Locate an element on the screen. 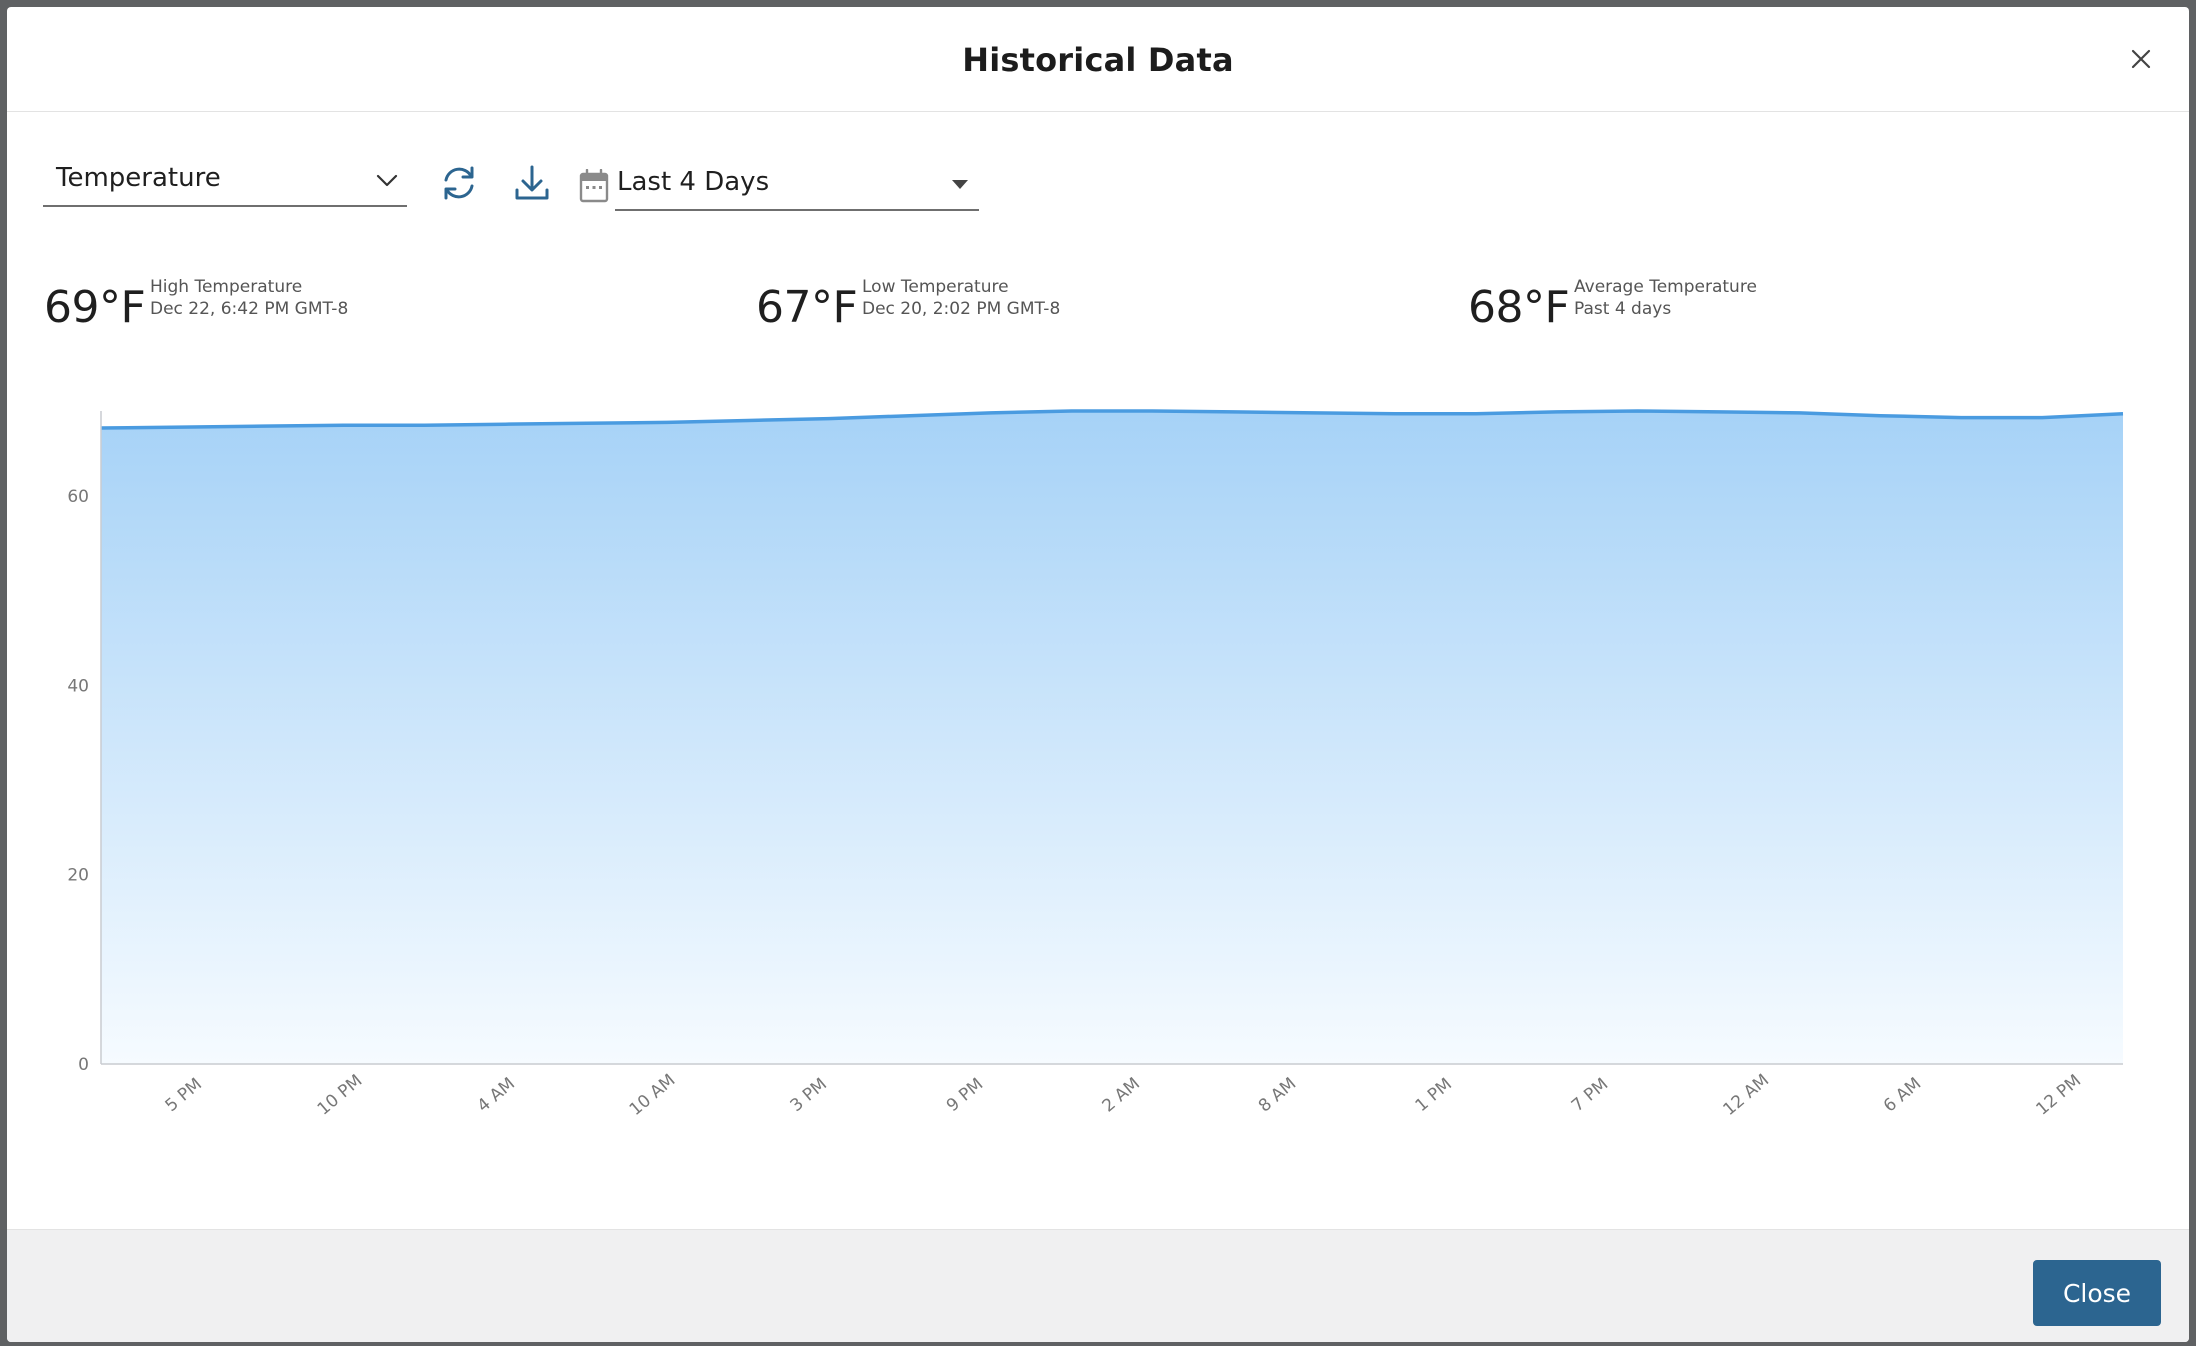 The width and height of the screenshot is (2196, 1346). toolbar: Temperature Last 4 Days is located at coordinates (543, 187).